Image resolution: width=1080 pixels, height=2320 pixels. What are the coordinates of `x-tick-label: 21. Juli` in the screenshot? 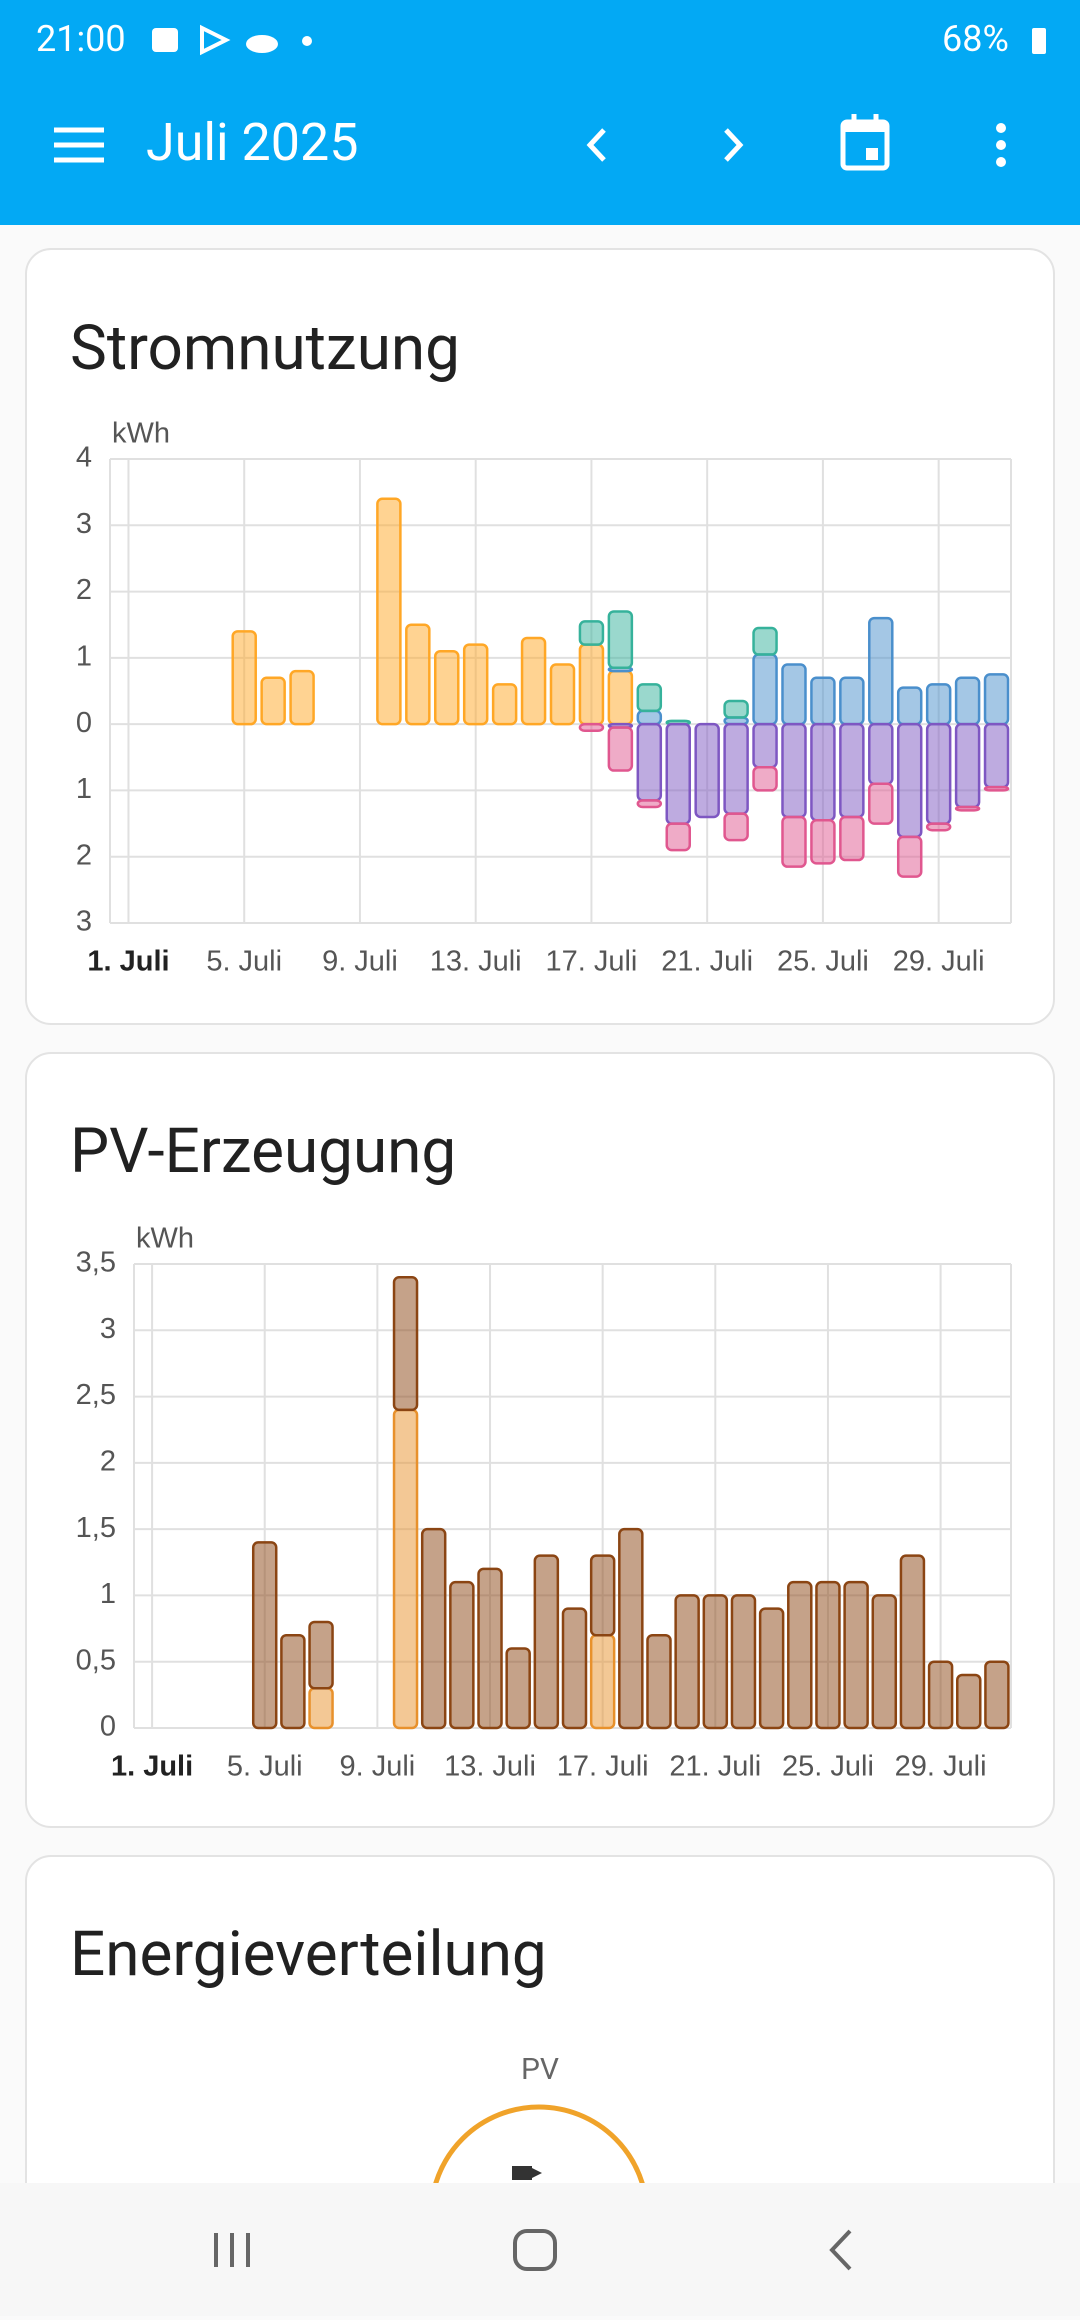 It's located at (707, 962).